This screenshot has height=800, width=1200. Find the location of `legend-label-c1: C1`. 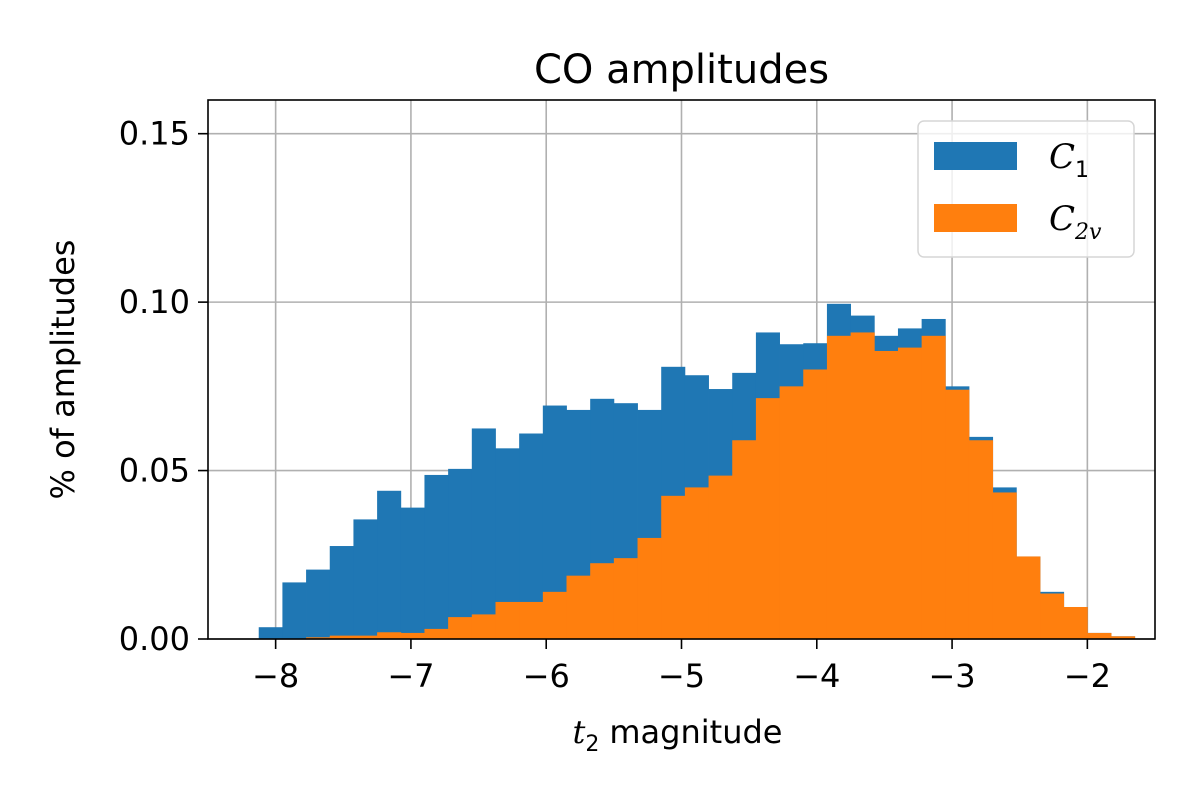

legend-label-c1: C1 is located at coordinates (1069, 160).